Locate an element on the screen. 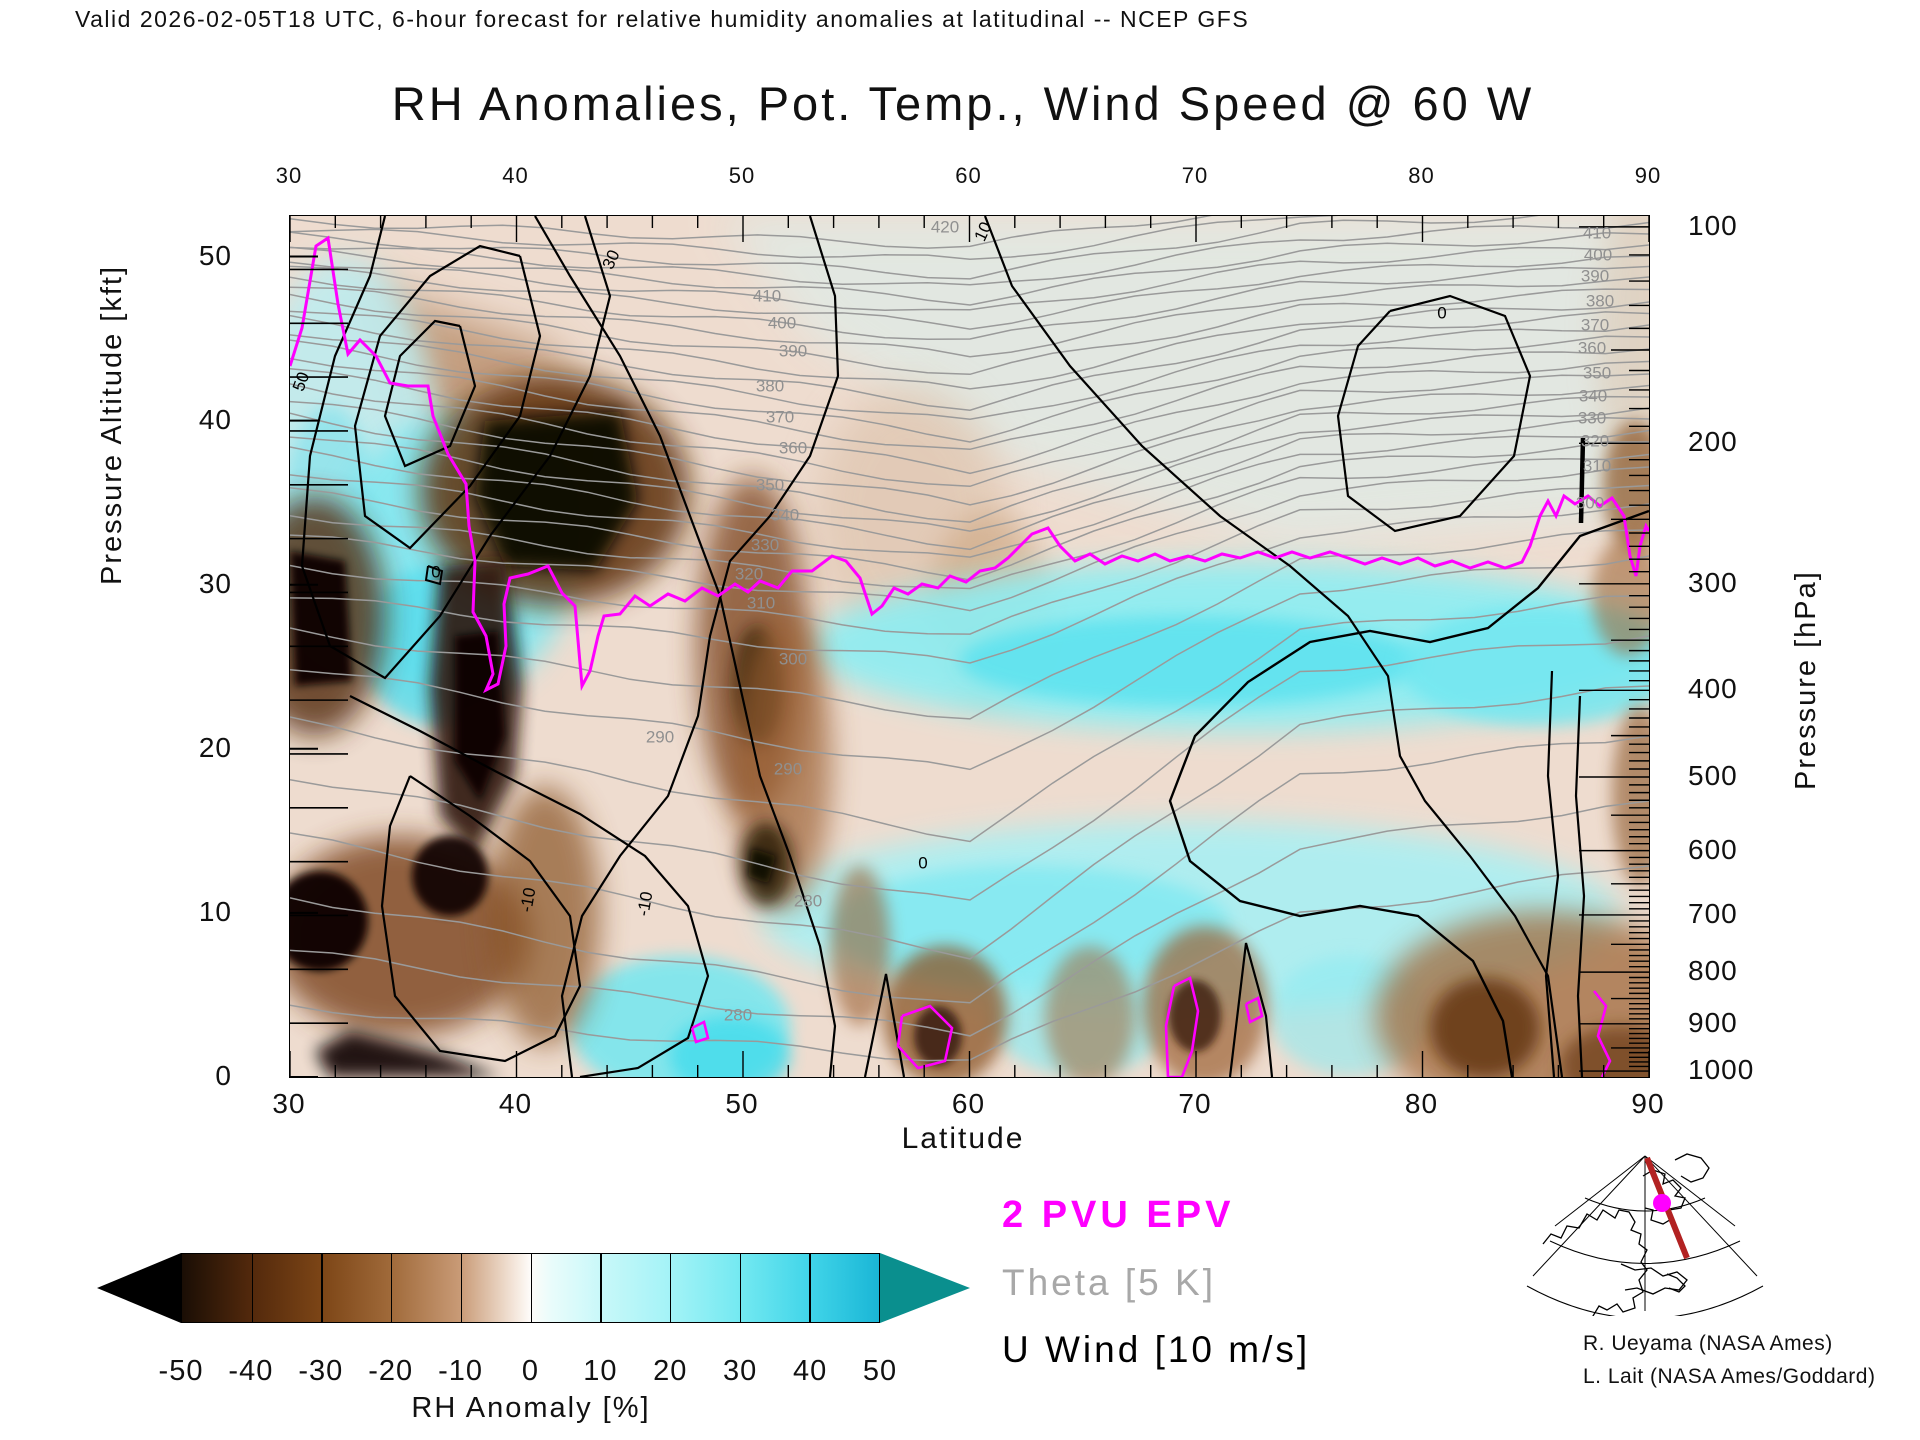 The height and width of the screenshot is (1440, 1920). uwind-contour-label: 50 is located at coordinates (301, 382).